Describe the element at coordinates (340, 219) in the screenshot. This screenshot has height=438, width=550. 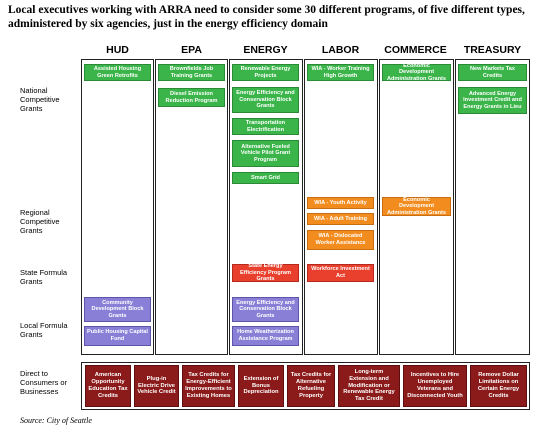
I see `program-wia-adult: WIA - Adult Training` at that location.